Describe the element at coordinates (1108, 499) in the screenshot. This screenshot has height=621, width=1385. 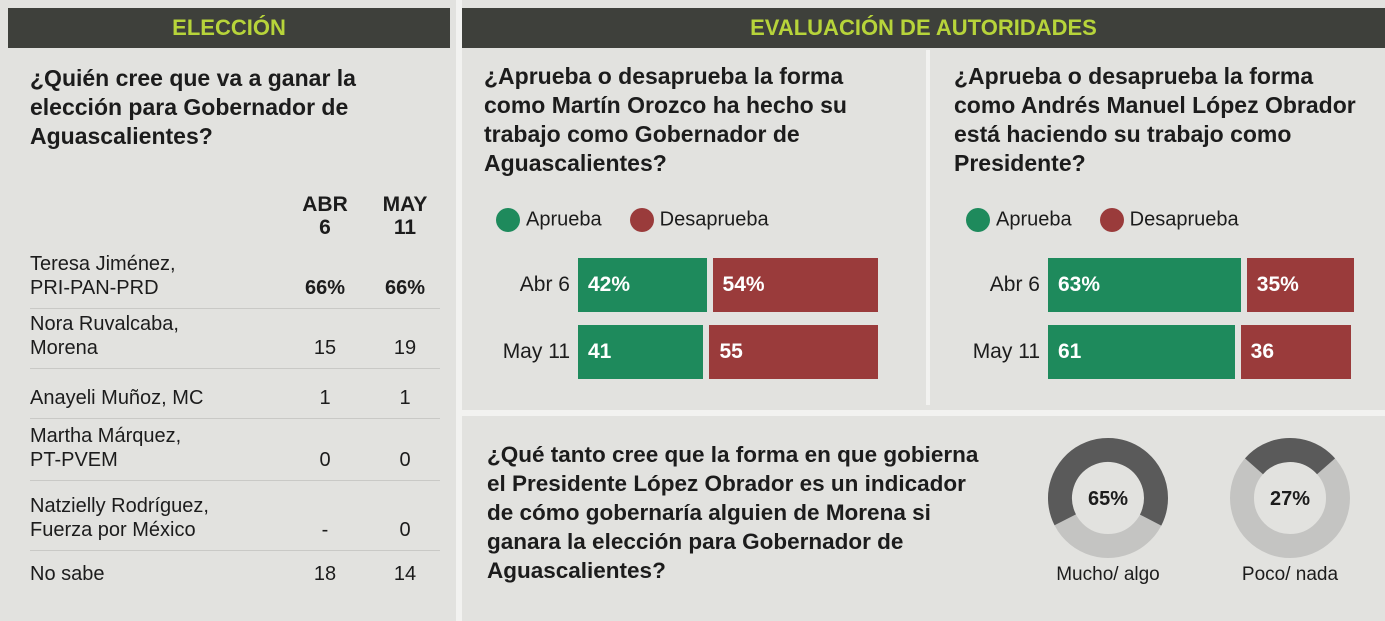
I see `donut-value: 65%` at that location.